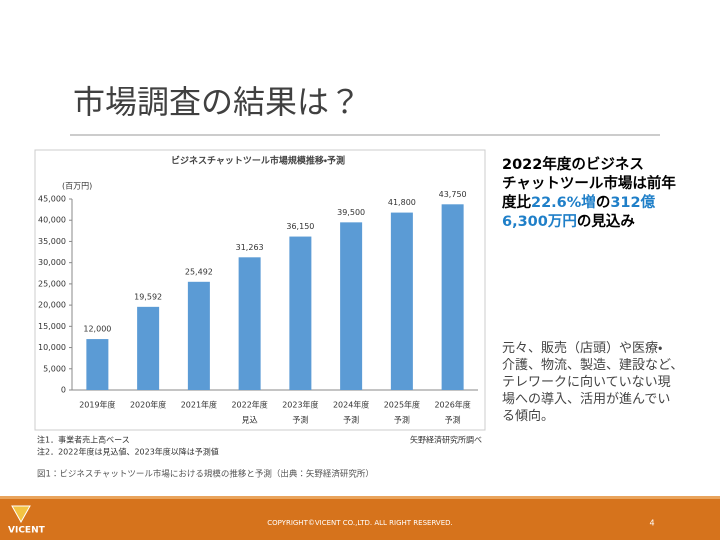 The width and height of the screenshot is (720, 540). I want to click on note: 注2．2022年度は見込値、2023年度以降は予測値, so click(128, 452).